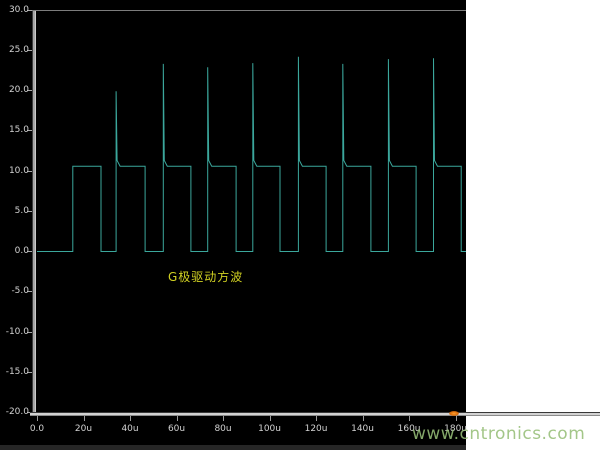 The image size is (600, 450). I want to click on y-tick-label: 5.0, so click(21, 210).